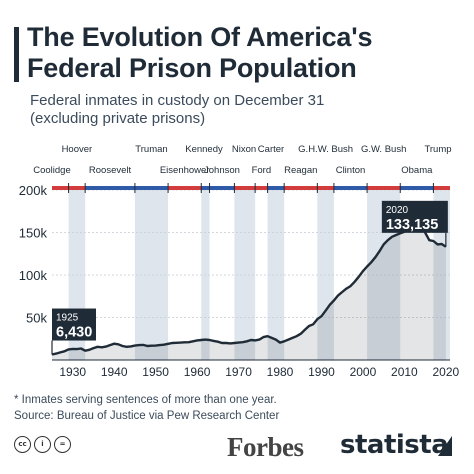 Image resolution: width=474 pixels, height=474 pixels. What do you see at coordinates (36, 318) in the screenshot?
I see `y-tick-label: 50k` at bounding box center [36, 318].